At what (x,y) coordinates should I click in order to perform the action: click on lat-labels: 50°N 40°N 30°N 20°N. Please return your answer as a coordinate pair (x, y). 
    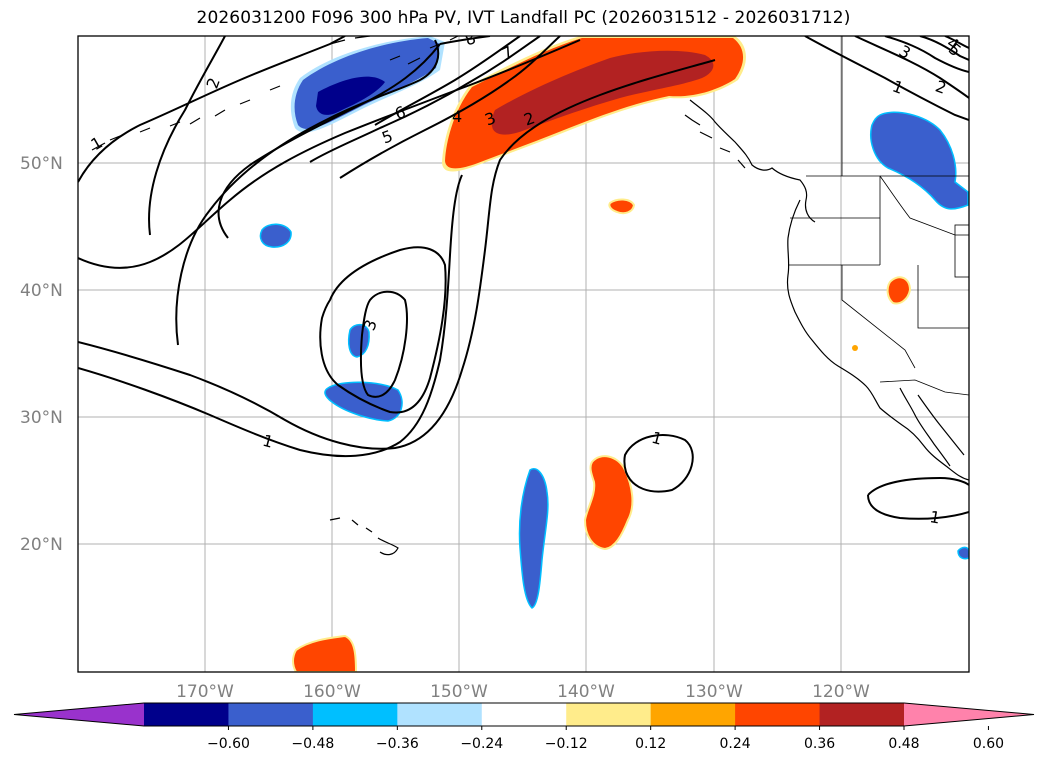
    Looking at the image, I should click on (41, 354).